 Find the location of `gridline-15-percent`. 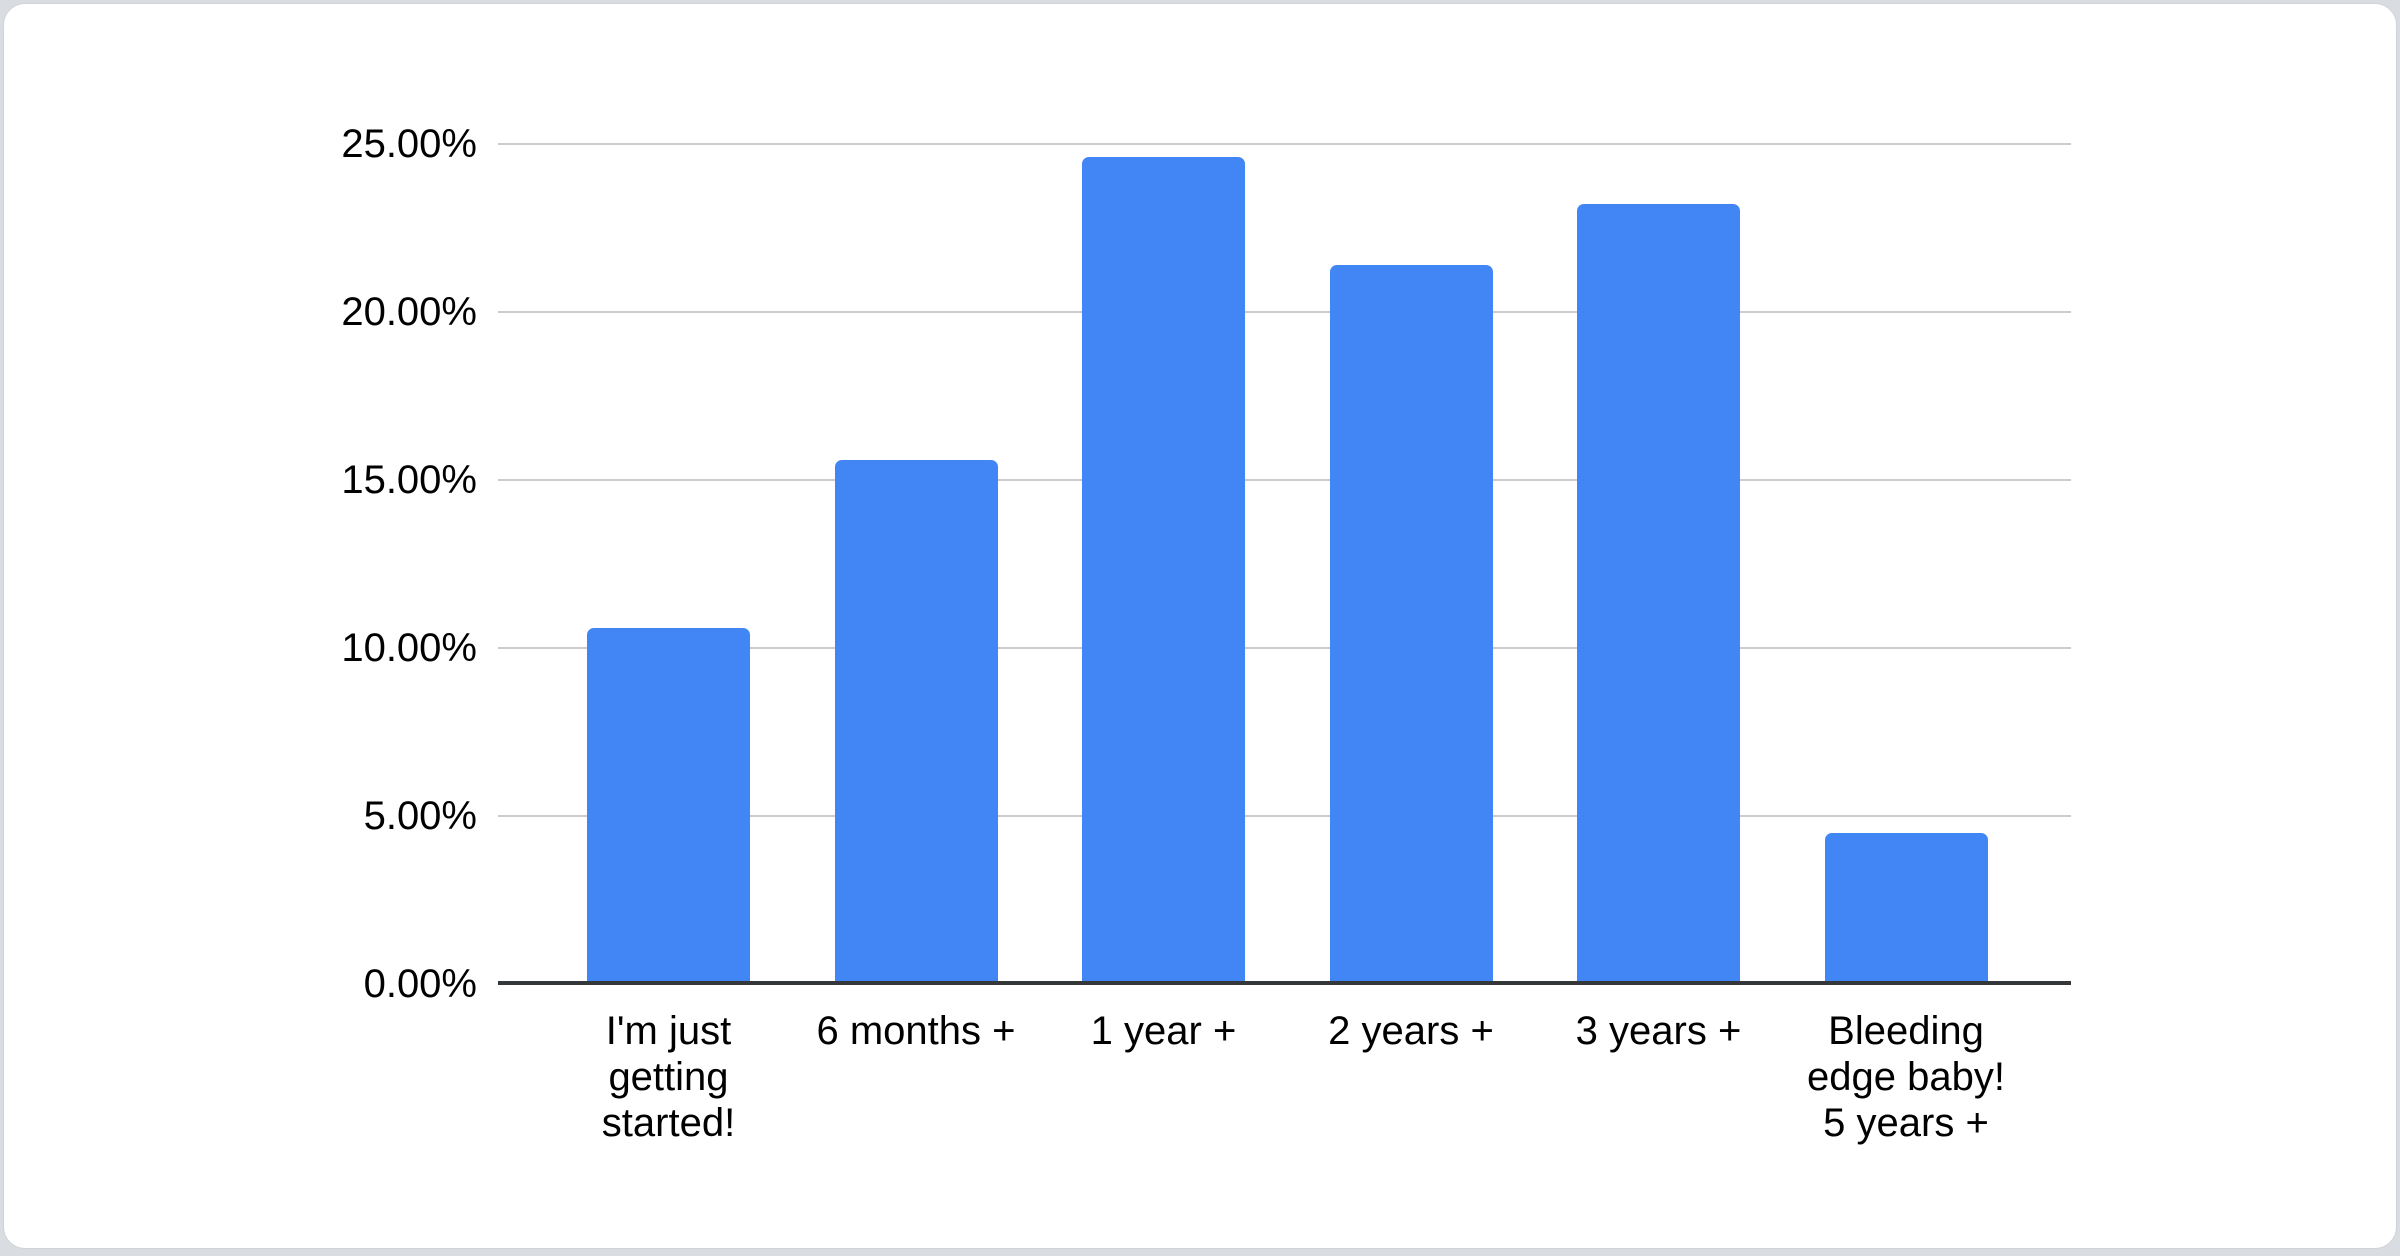

gridline-15-percent is located at coordinates (1284, 480).